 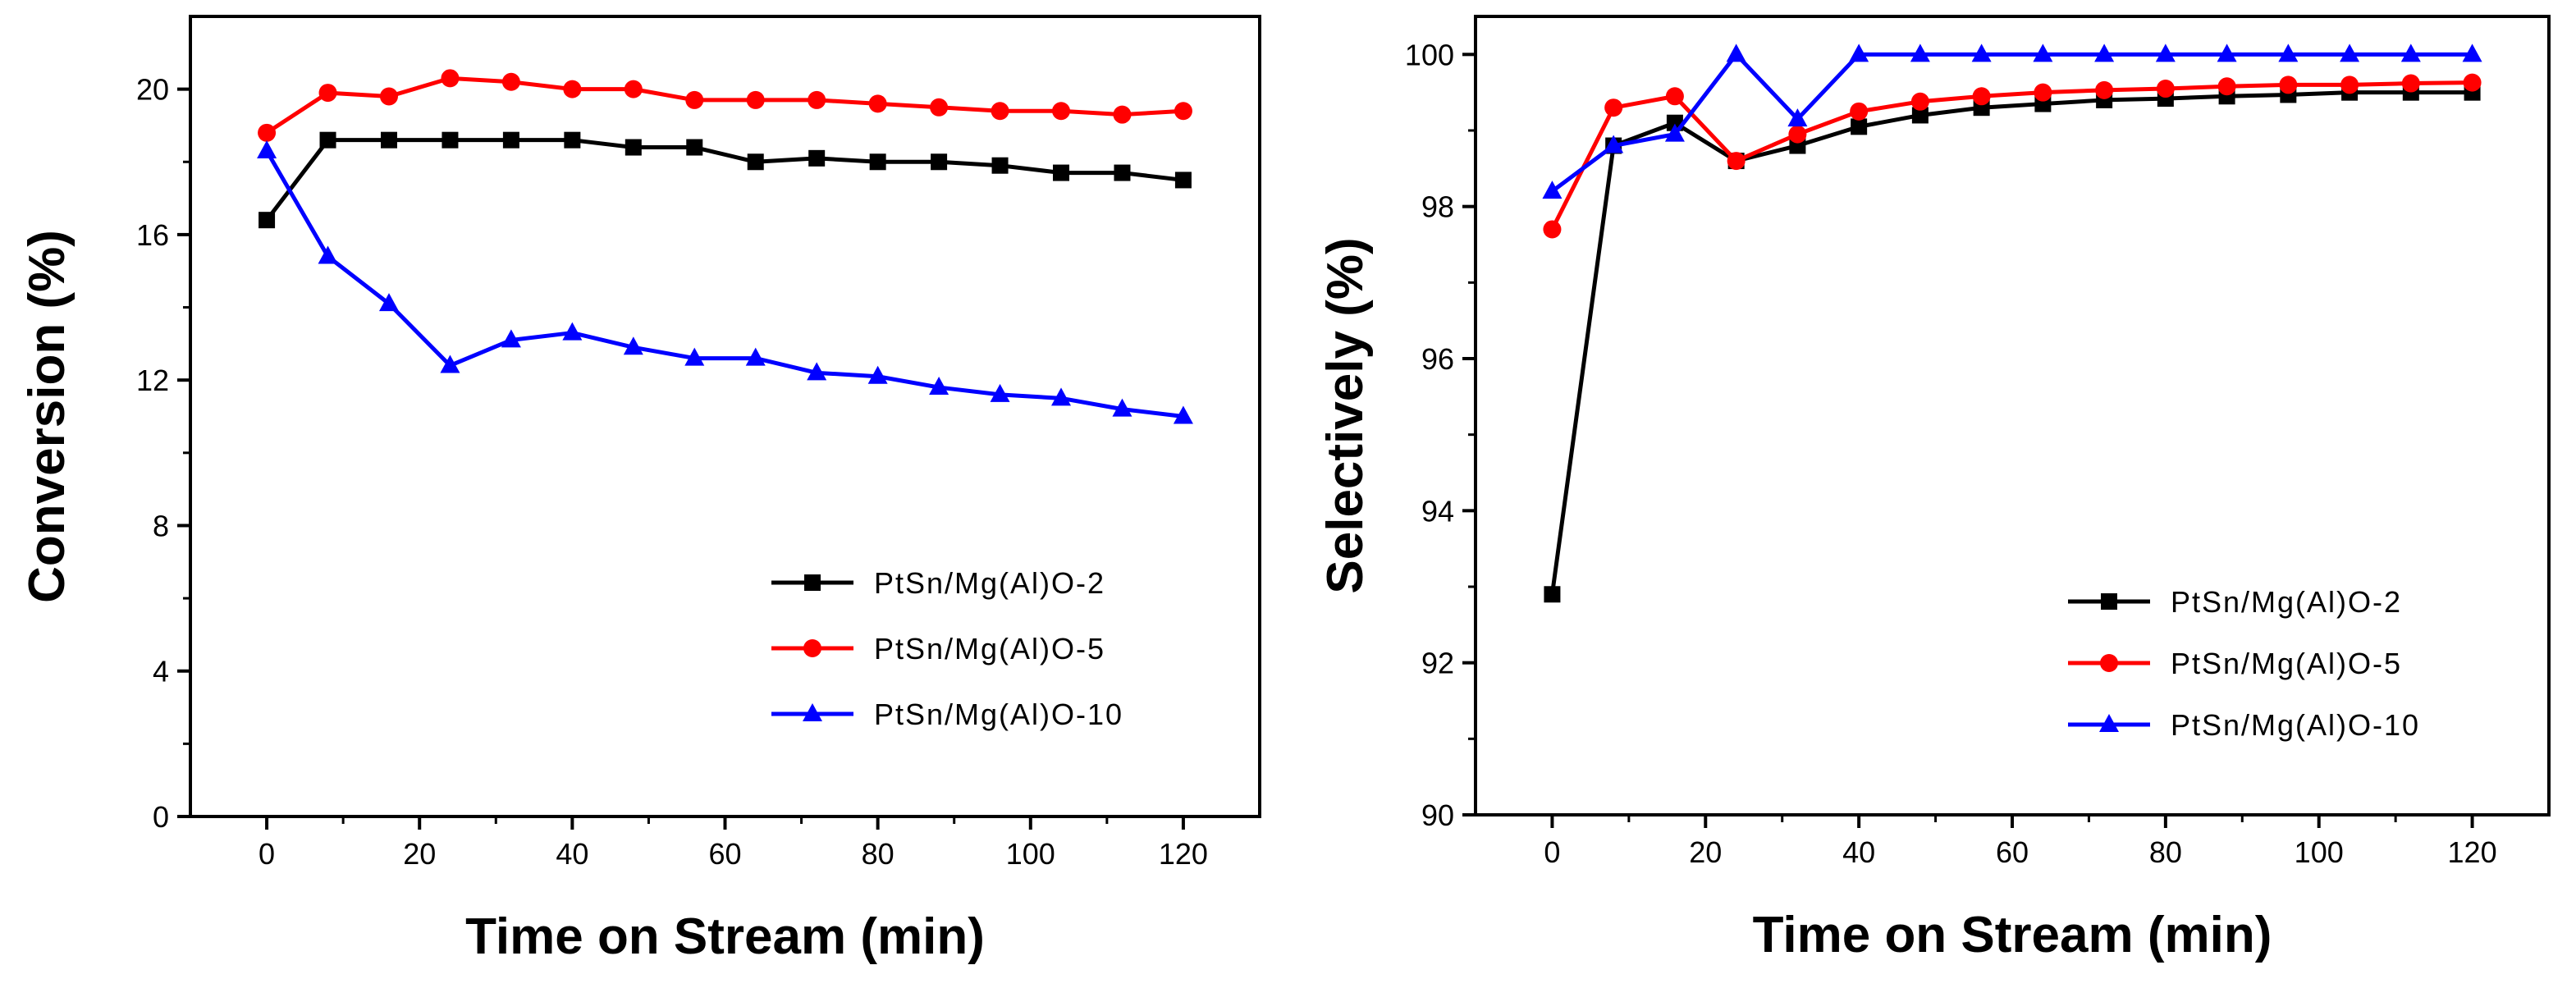 What do you see at coordinates (1437, 359) in the screenshot?
I see `y-tick-label: 96` at bounding box center [1437, 359].